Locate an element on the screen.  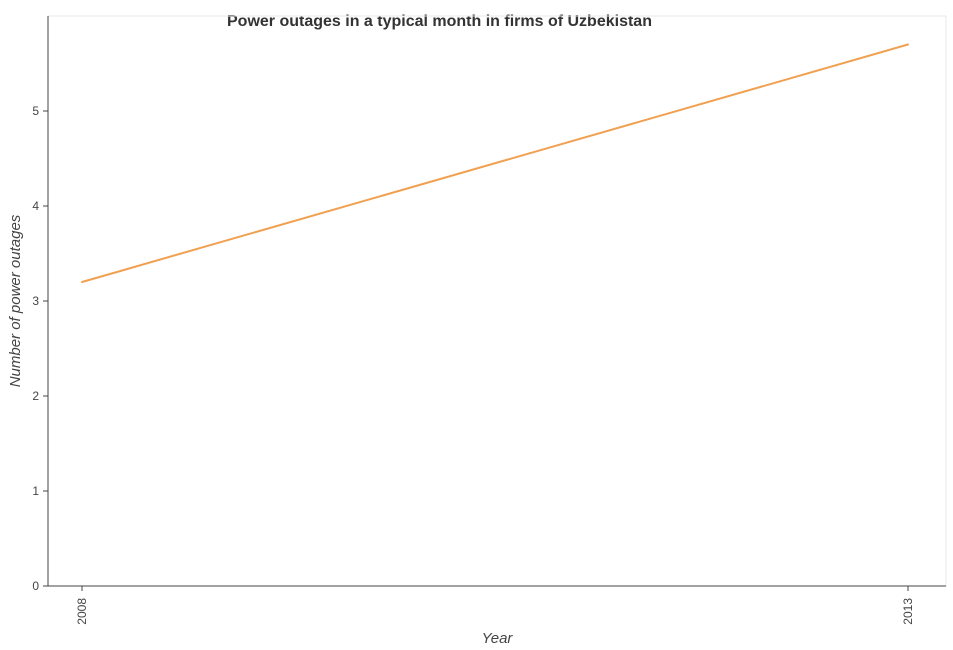
y-axis-label: Number of power outages is located at coordinates (15, 300).